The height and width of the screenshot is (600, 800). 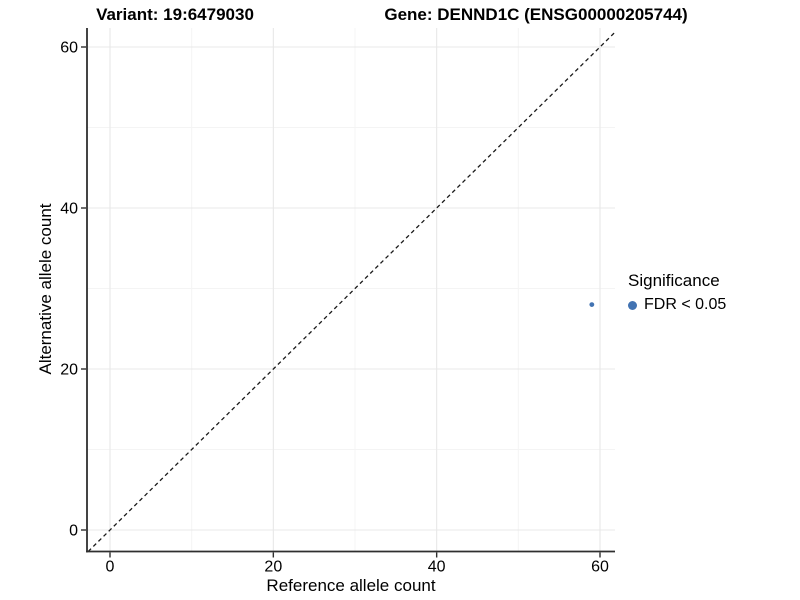 I want to click on x-tick-label: 60, so click(x=600, y=567).